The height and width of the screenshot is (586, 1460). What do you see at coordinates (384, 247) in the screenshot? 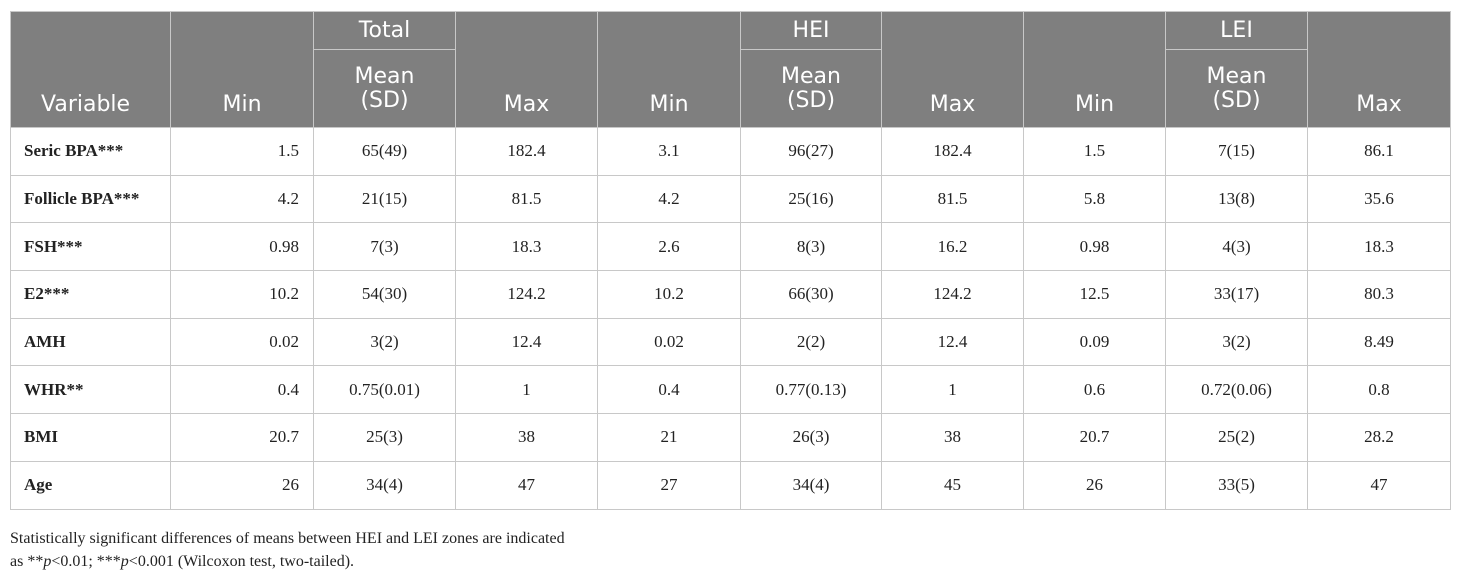
I see `cell: 7(3)` at bounding box center [384, 247].